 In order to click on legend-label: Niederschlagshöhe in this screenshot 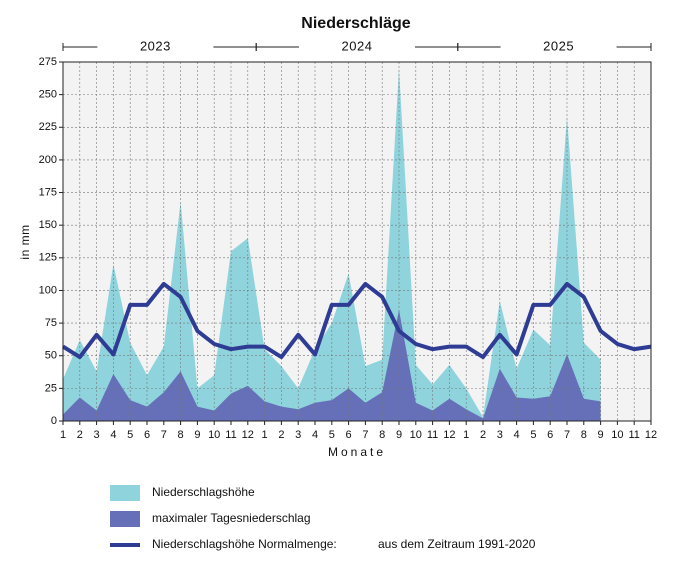, I will do `click(203, 492)`.